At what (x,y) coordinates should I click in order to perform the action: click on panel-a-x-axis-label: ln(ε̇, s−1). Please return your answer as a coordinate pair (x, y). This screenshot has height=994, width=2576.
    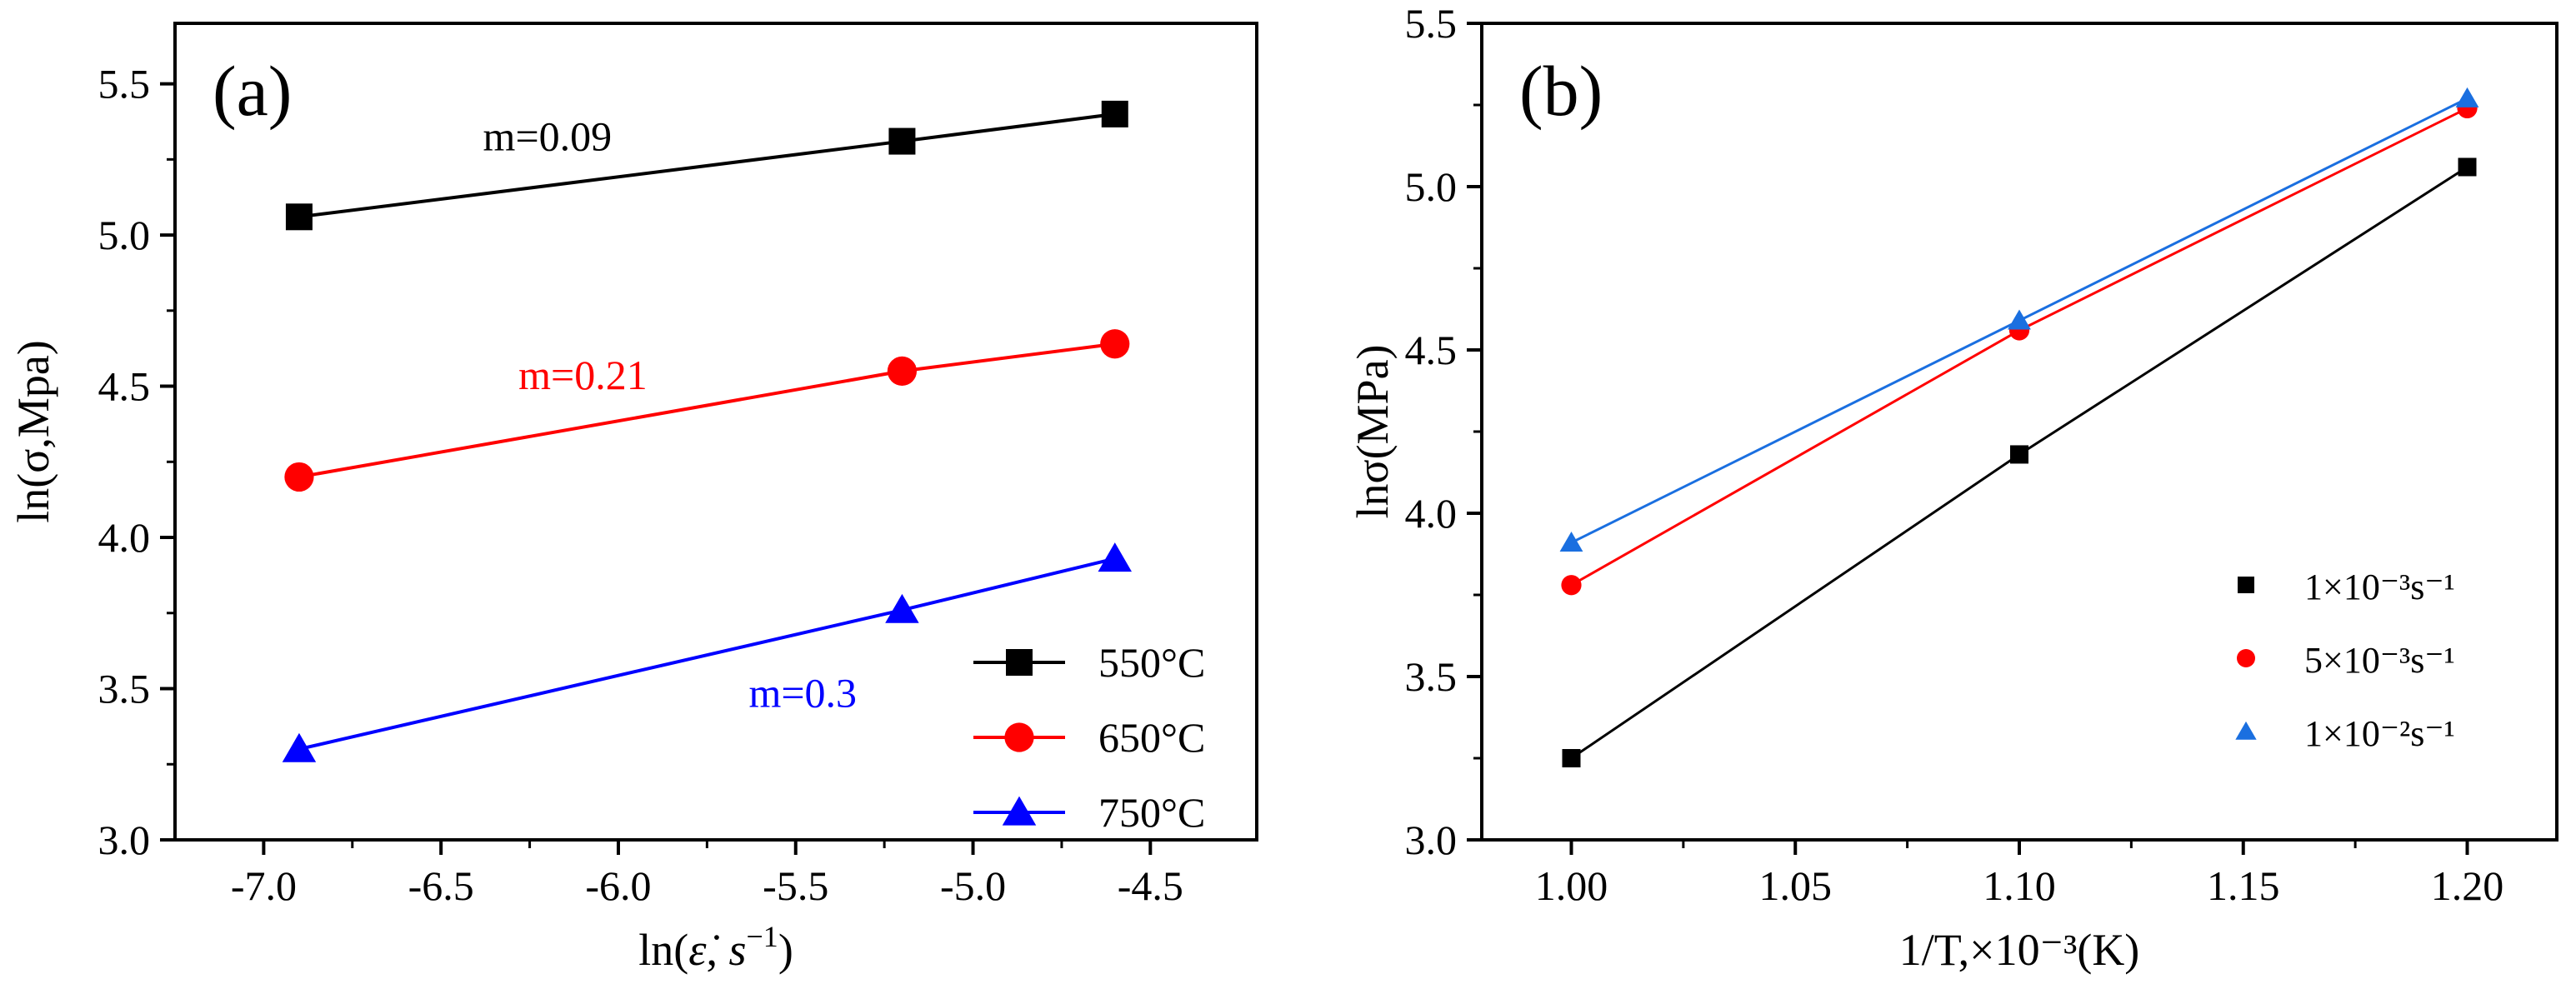
    Looking at the image, I should click on (716, 947).